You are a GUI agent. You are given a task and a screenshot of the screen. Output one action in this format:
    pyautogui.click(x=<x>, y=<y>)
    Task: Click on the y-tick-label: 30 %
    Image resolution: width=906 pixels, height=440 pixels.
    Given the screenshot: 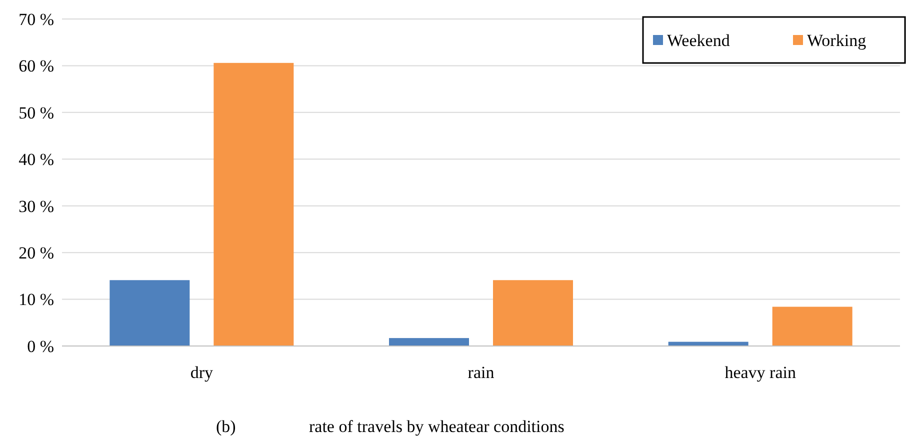 What is the action you would take?
    pyautogui.click(x=36, y=206)
    